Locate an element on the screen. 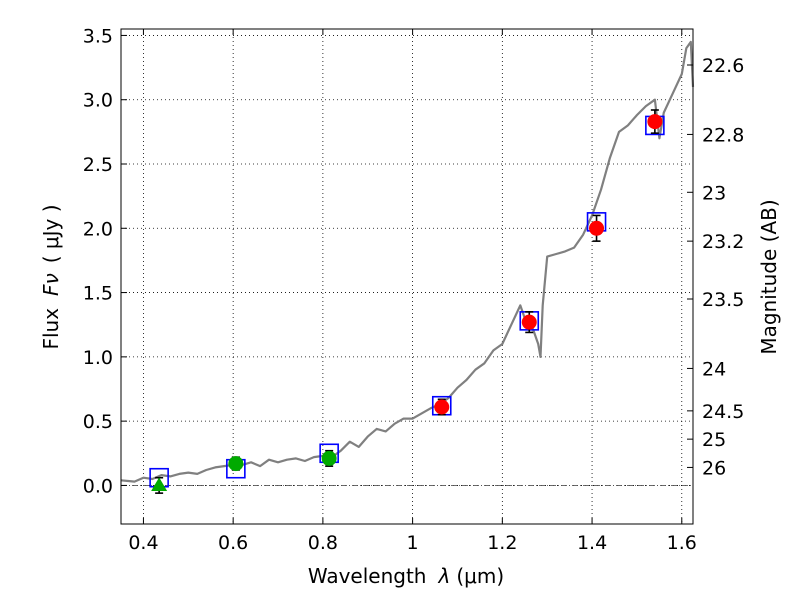 Image resolution: width=800 pixels, height=600 pixels. y-axis-label-symbol: Fν is located at coordinates (51, 284).